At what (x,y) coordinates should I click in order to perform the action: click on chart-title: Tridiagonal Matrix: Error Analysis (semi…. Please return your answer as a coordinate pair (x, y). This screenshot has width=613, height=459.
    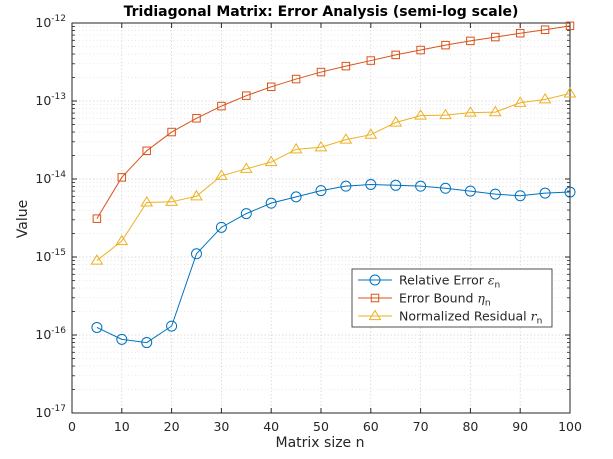
    Looking at the image, I should click on (321, 12).